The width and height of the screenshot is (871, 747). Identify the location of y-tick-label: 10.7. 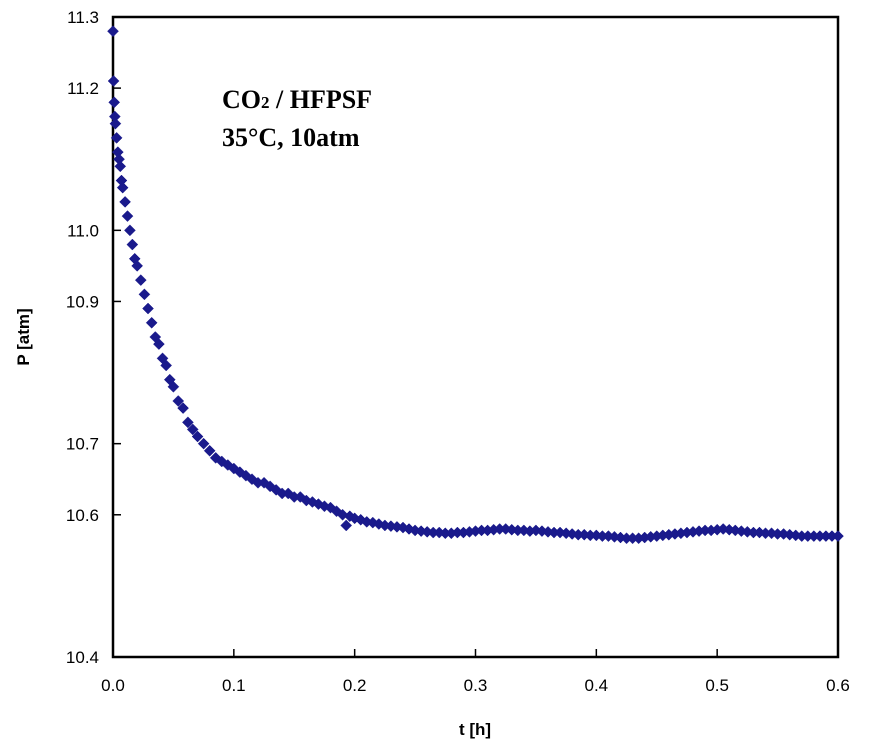
(82, 444).